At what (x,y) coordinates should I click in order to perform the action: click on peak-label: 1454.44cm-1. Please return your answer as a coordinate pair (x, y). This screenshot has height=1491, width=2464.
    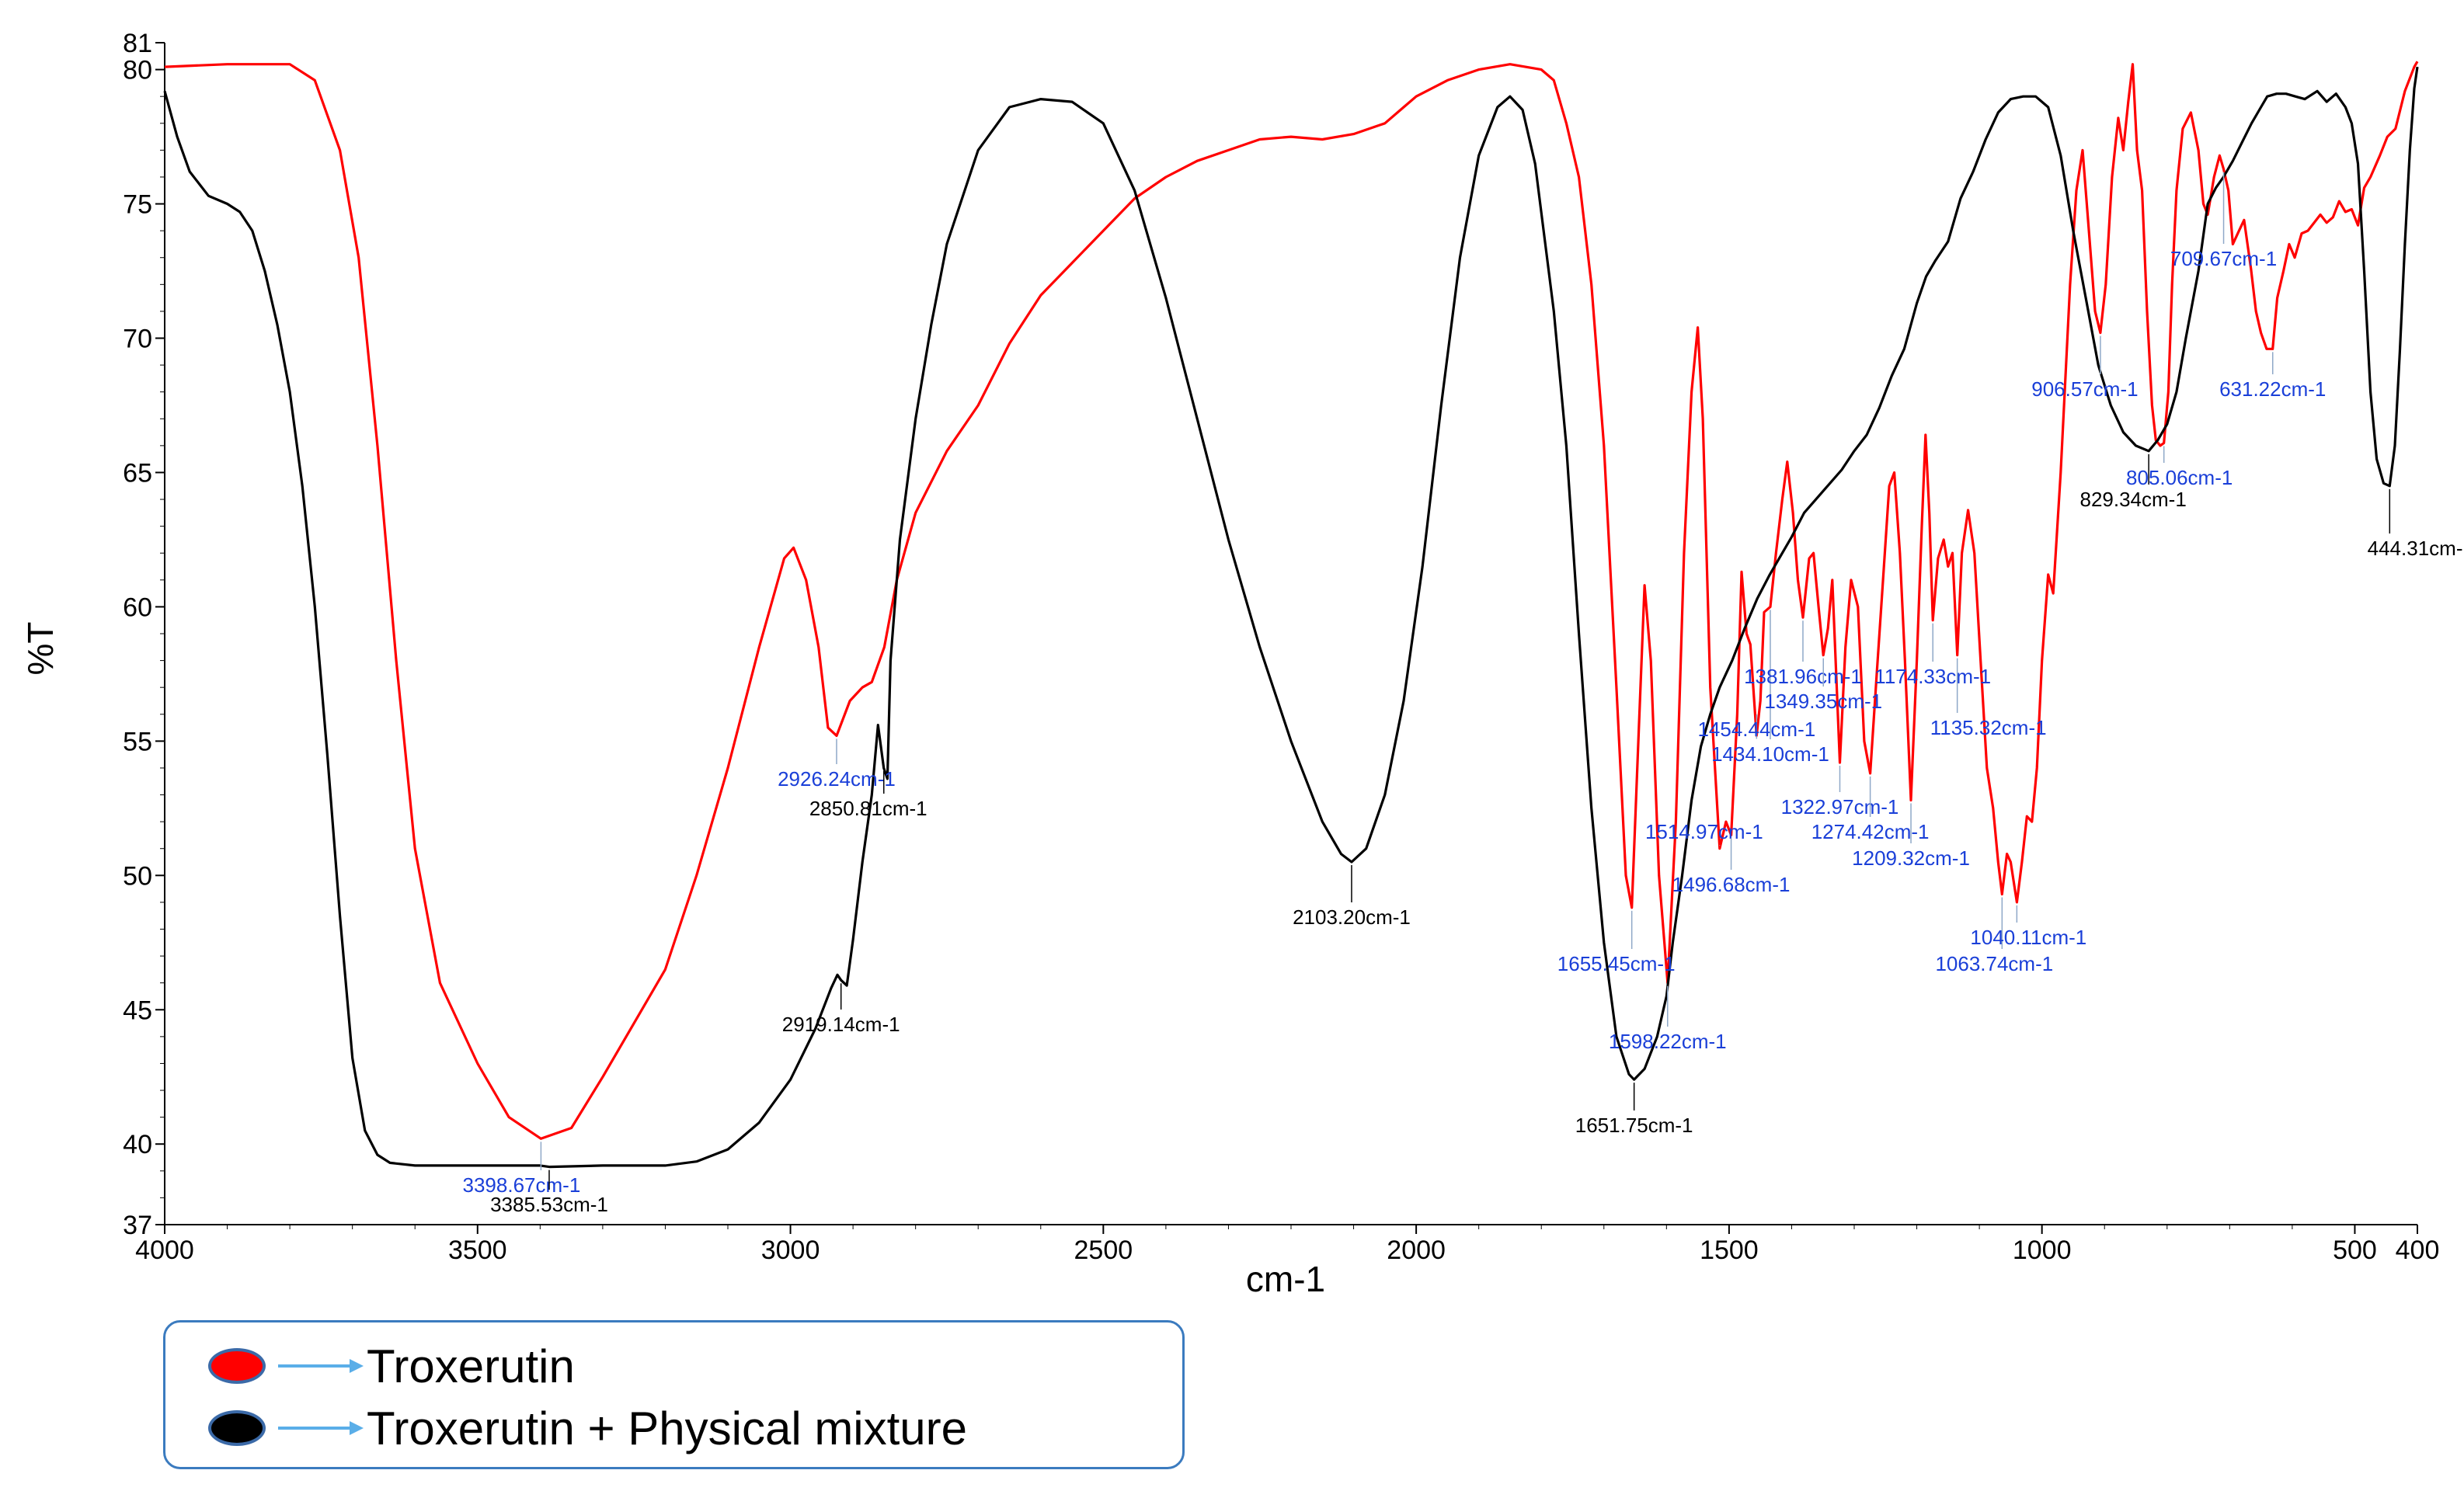
    Looking at the image, I should click on (1756, 729).